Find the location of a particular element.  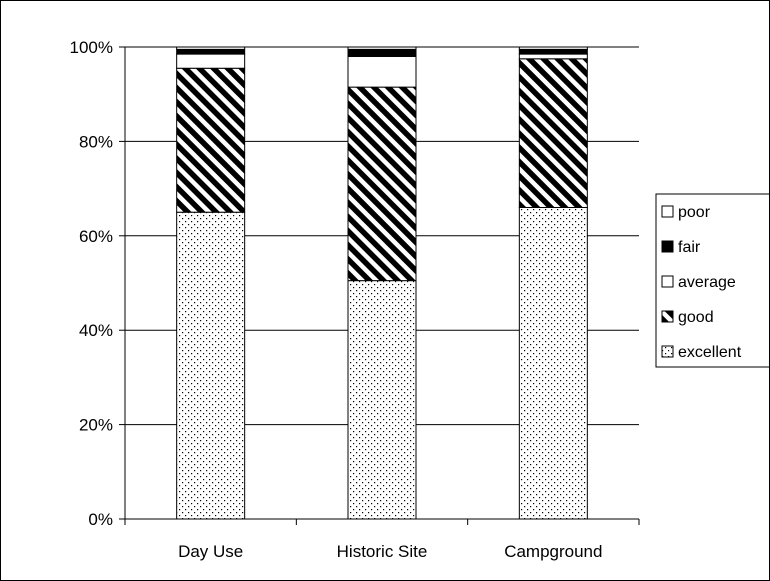

legend-swatch-fair is located at coordinates (667, 246).